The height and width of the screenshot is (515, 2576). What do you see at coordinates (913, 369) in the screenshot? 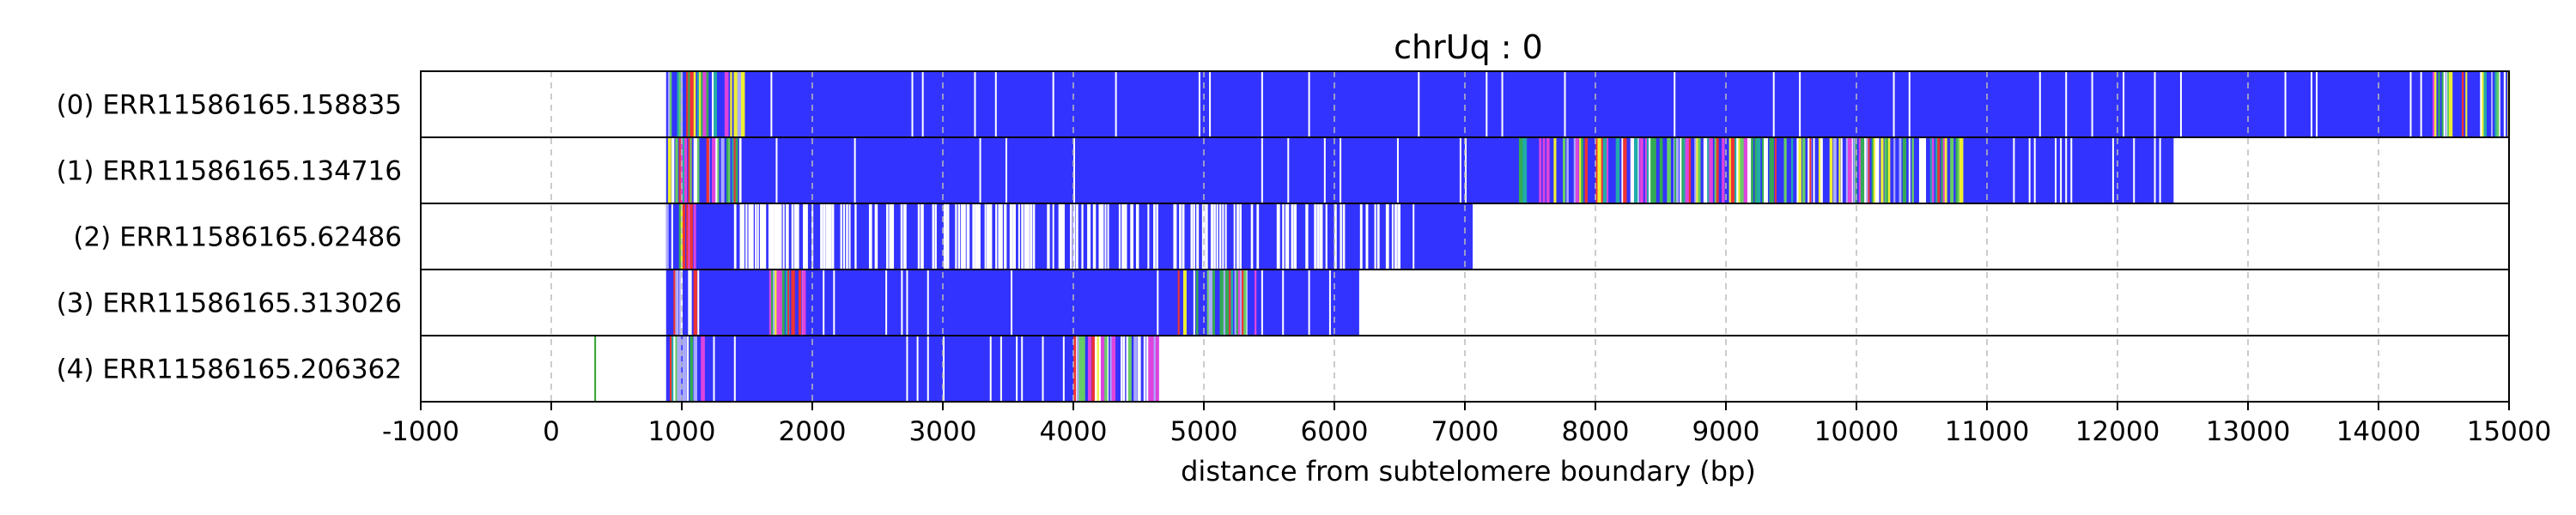
I see `read-bar` at bounding box center [913, 369].